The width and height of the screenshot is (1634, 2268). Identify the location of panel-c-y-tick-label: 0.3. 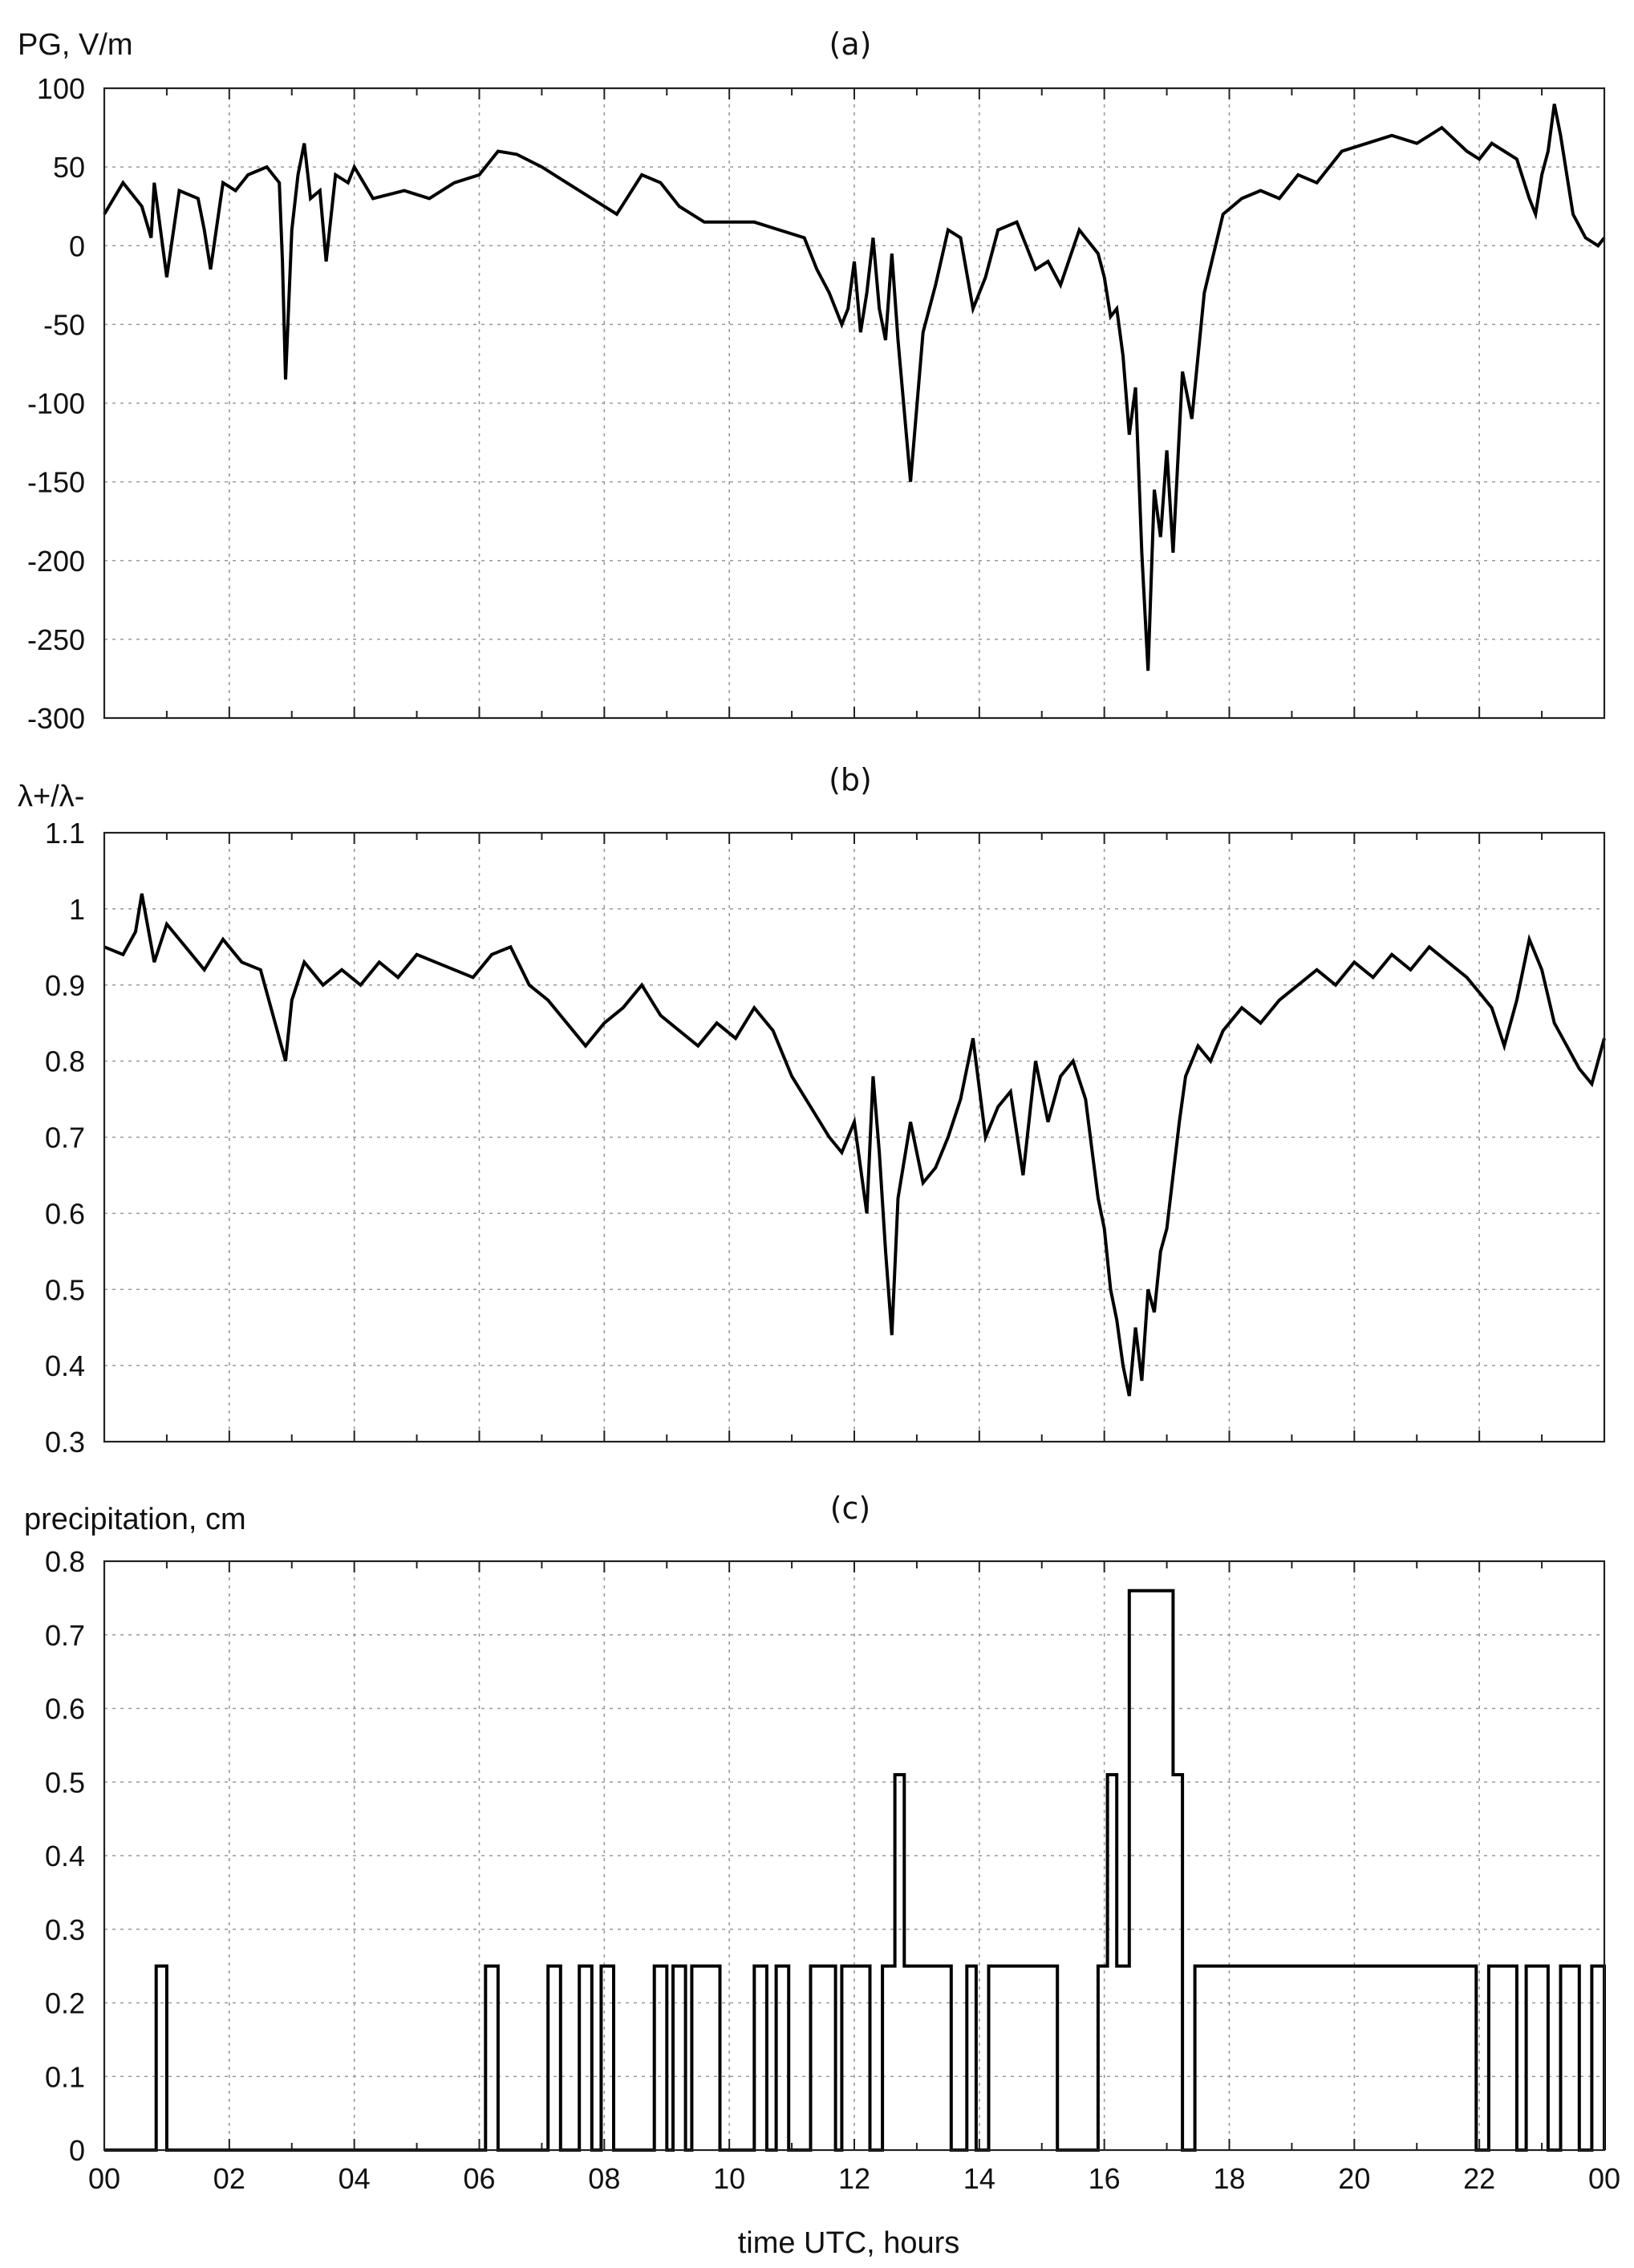
(65, 1929).